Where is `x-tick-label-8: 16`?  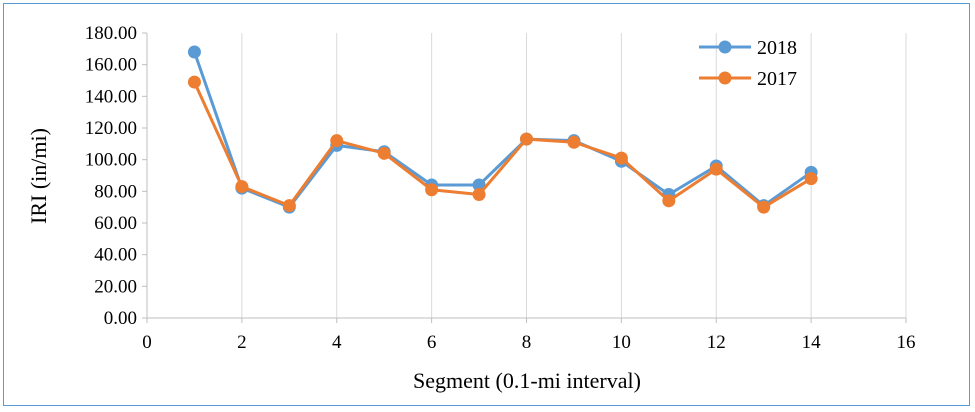 x-tick-label-8: 16 is located at coordinates (906, 342).